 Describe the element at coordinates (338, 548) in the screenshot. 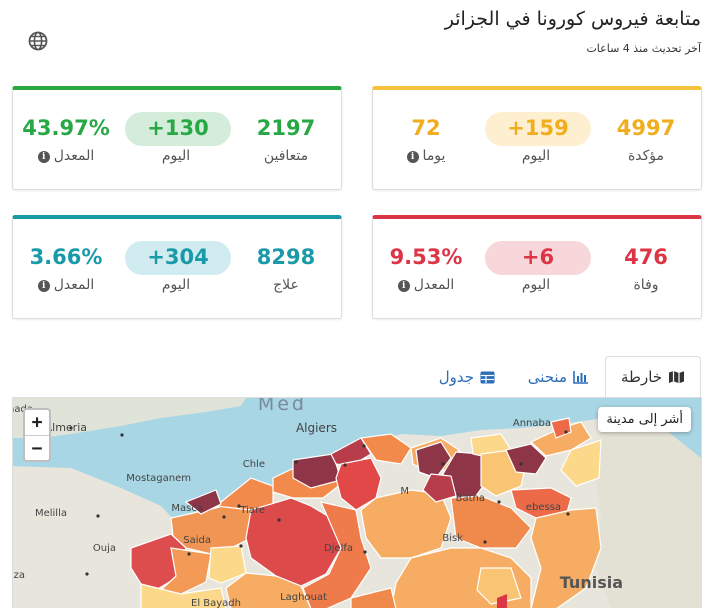

I see `map-label-djelfa: Djelfa` at that location.